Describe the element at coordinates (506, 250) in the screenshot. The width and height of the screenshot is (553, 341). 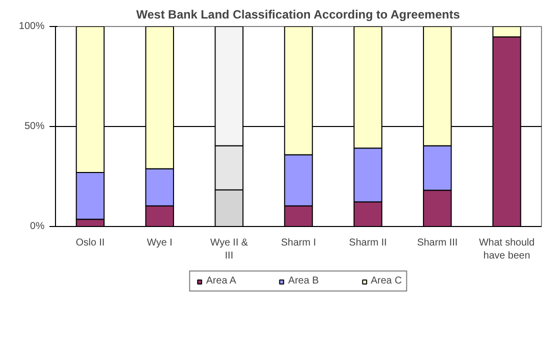
I see `x-tick-label: What should have been` at that location.